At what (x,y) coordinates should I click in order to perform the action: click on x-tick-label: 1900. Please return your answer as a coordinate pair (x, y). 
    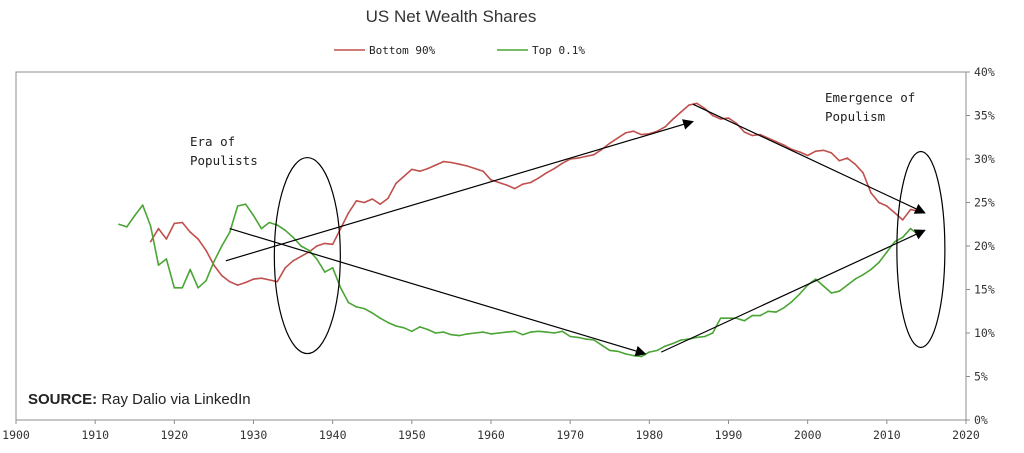
    Looking at the image, I should click on (16, 435).